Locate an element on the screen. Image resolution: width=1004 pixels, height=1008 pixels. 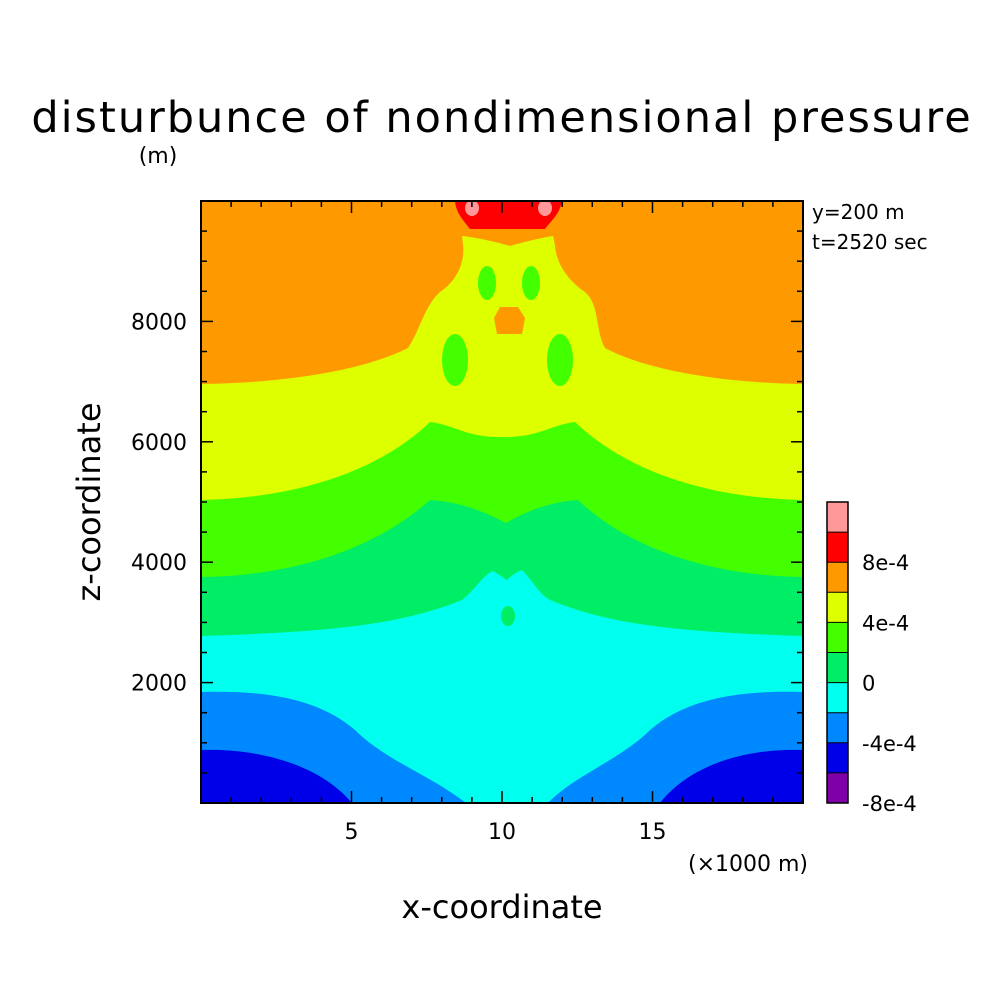
contour-island-pink-right is located at coordinates (545, 208).